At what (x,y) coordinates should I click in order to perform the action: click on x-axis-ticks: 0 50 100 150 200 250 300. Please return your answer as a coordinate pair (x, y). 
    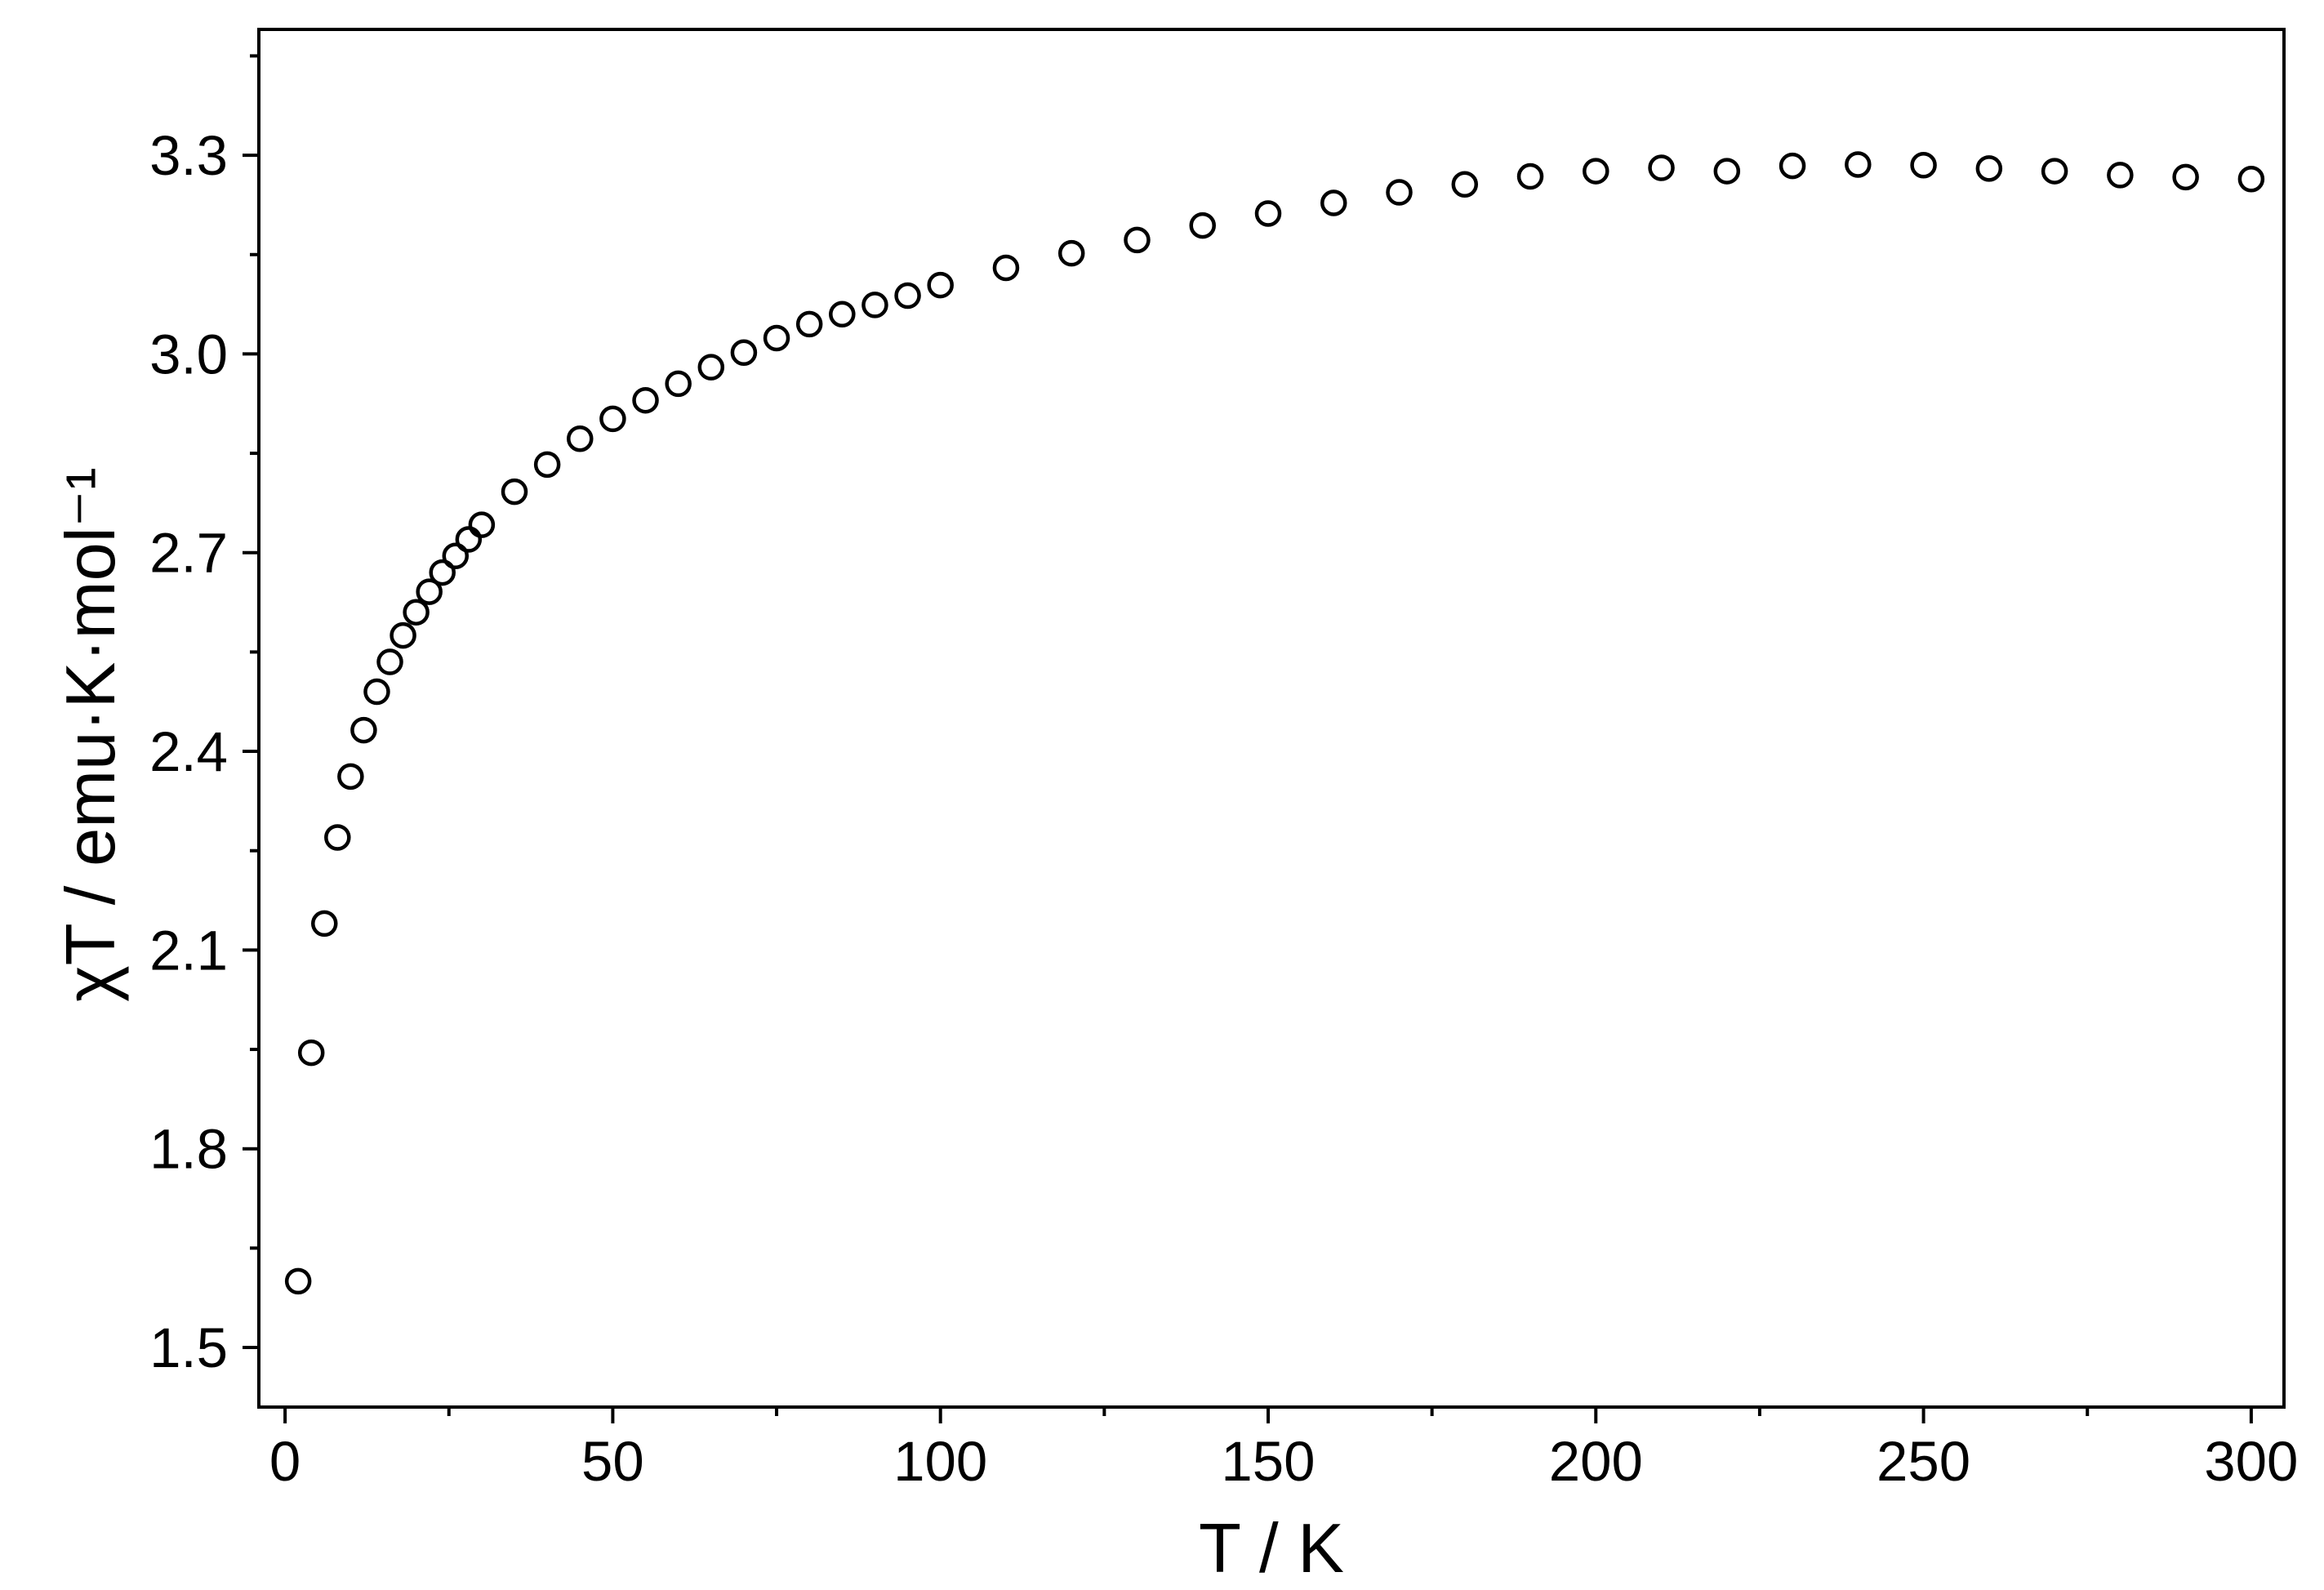
    Looking at the image, I should click on (1283, 1450).